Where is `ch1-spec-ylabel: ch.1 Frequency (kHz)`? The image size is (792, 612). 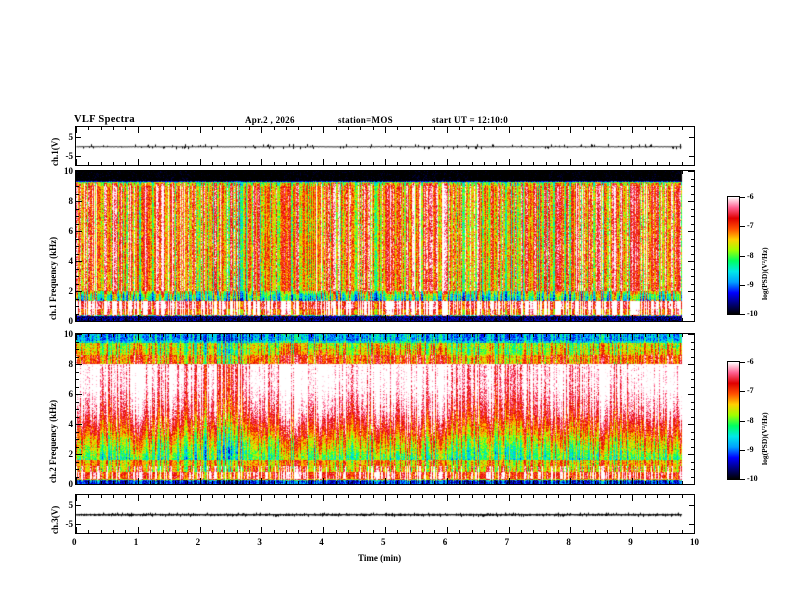 ch1-spec-ylabel: ch.1 Frequency (kHz) is located at coordinates (53, 278).